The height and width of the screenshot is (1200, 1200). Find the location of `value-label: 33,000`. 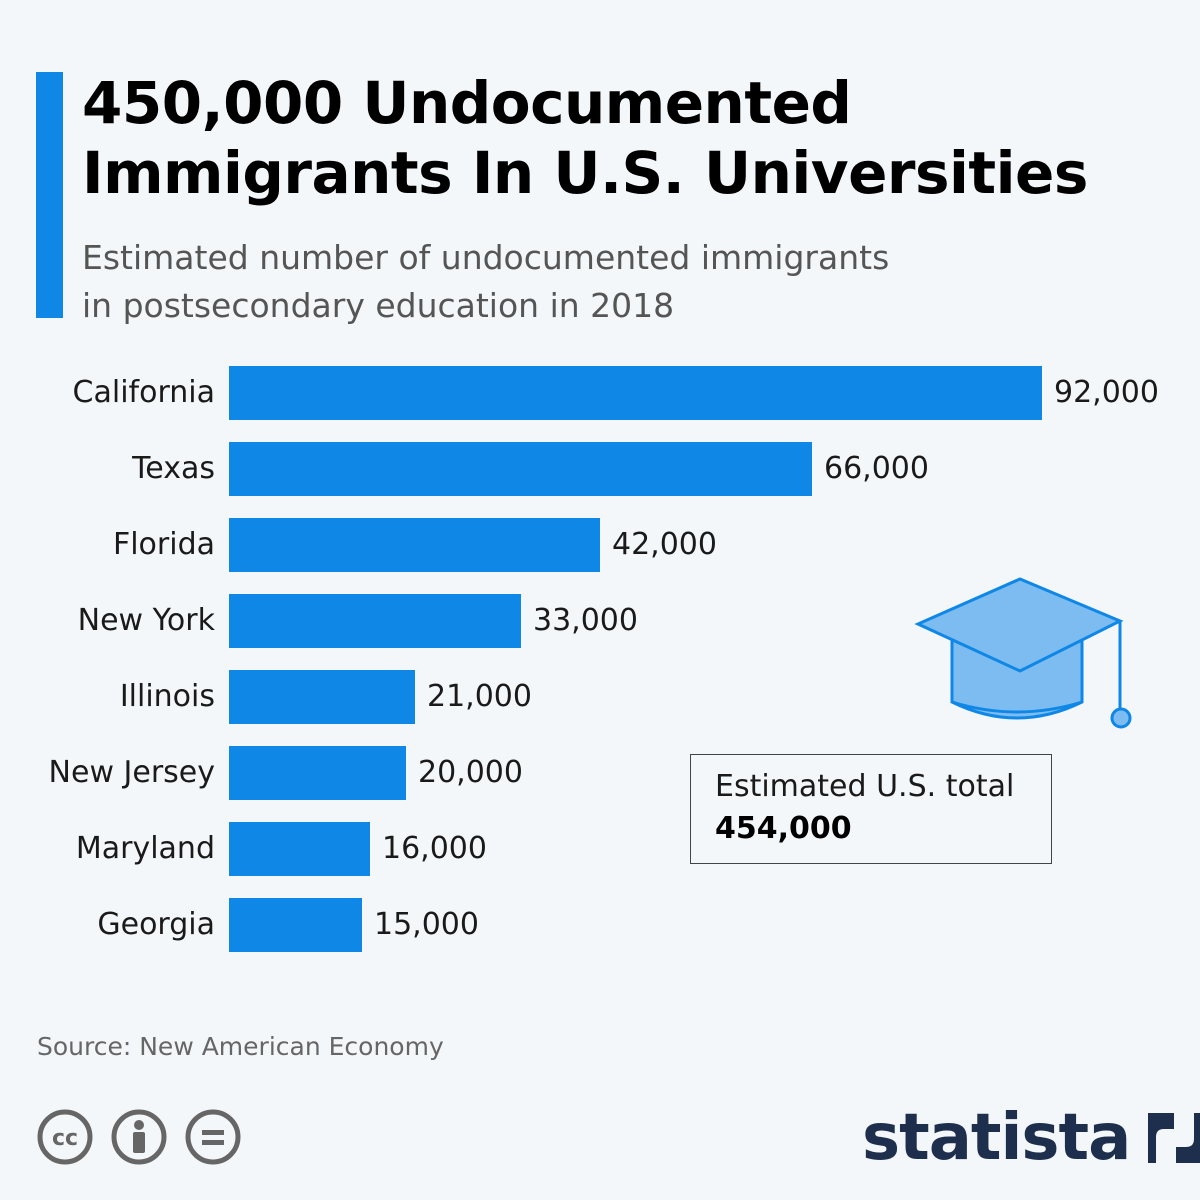

value-label: 33,000 is located at coordinates (585, 620).